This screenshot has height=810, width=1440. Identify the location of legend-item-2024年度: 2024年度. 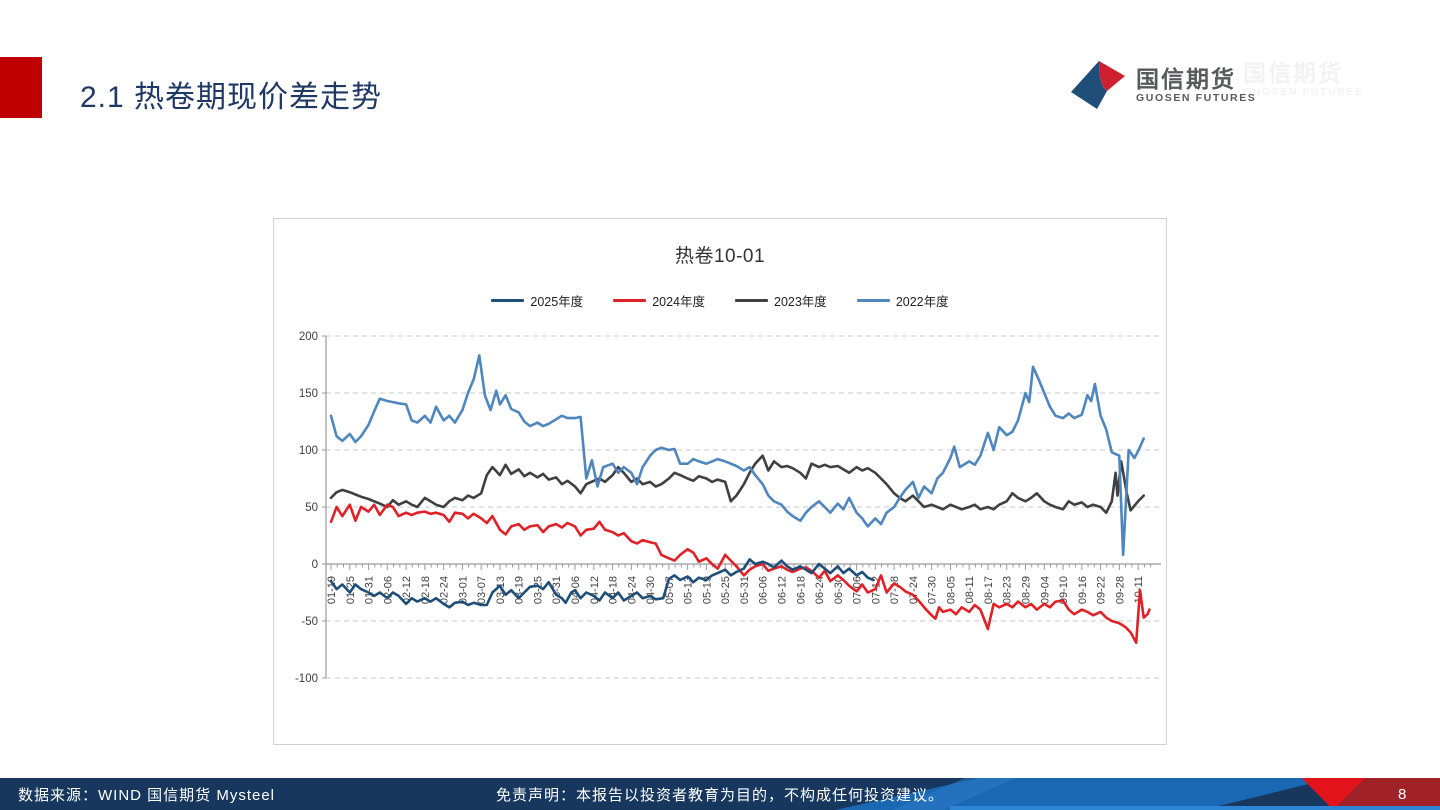
(659, 300).